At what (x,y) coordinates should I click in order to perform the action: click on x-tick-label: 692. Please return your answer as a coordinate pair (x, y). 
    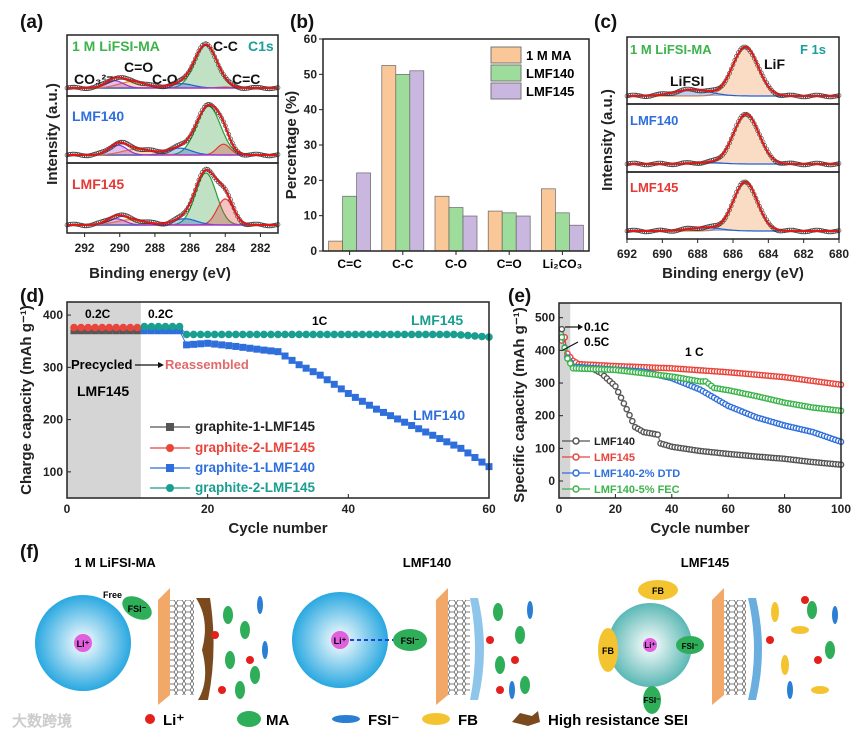
    Looking at the image, I should click on (627, 254).